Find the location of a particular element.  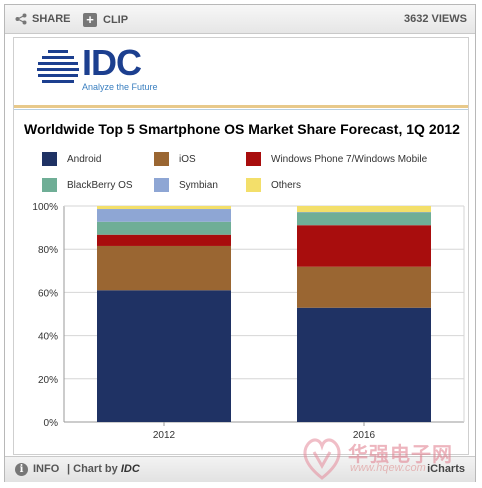

globe-icon is located at coordinates (58, 66).